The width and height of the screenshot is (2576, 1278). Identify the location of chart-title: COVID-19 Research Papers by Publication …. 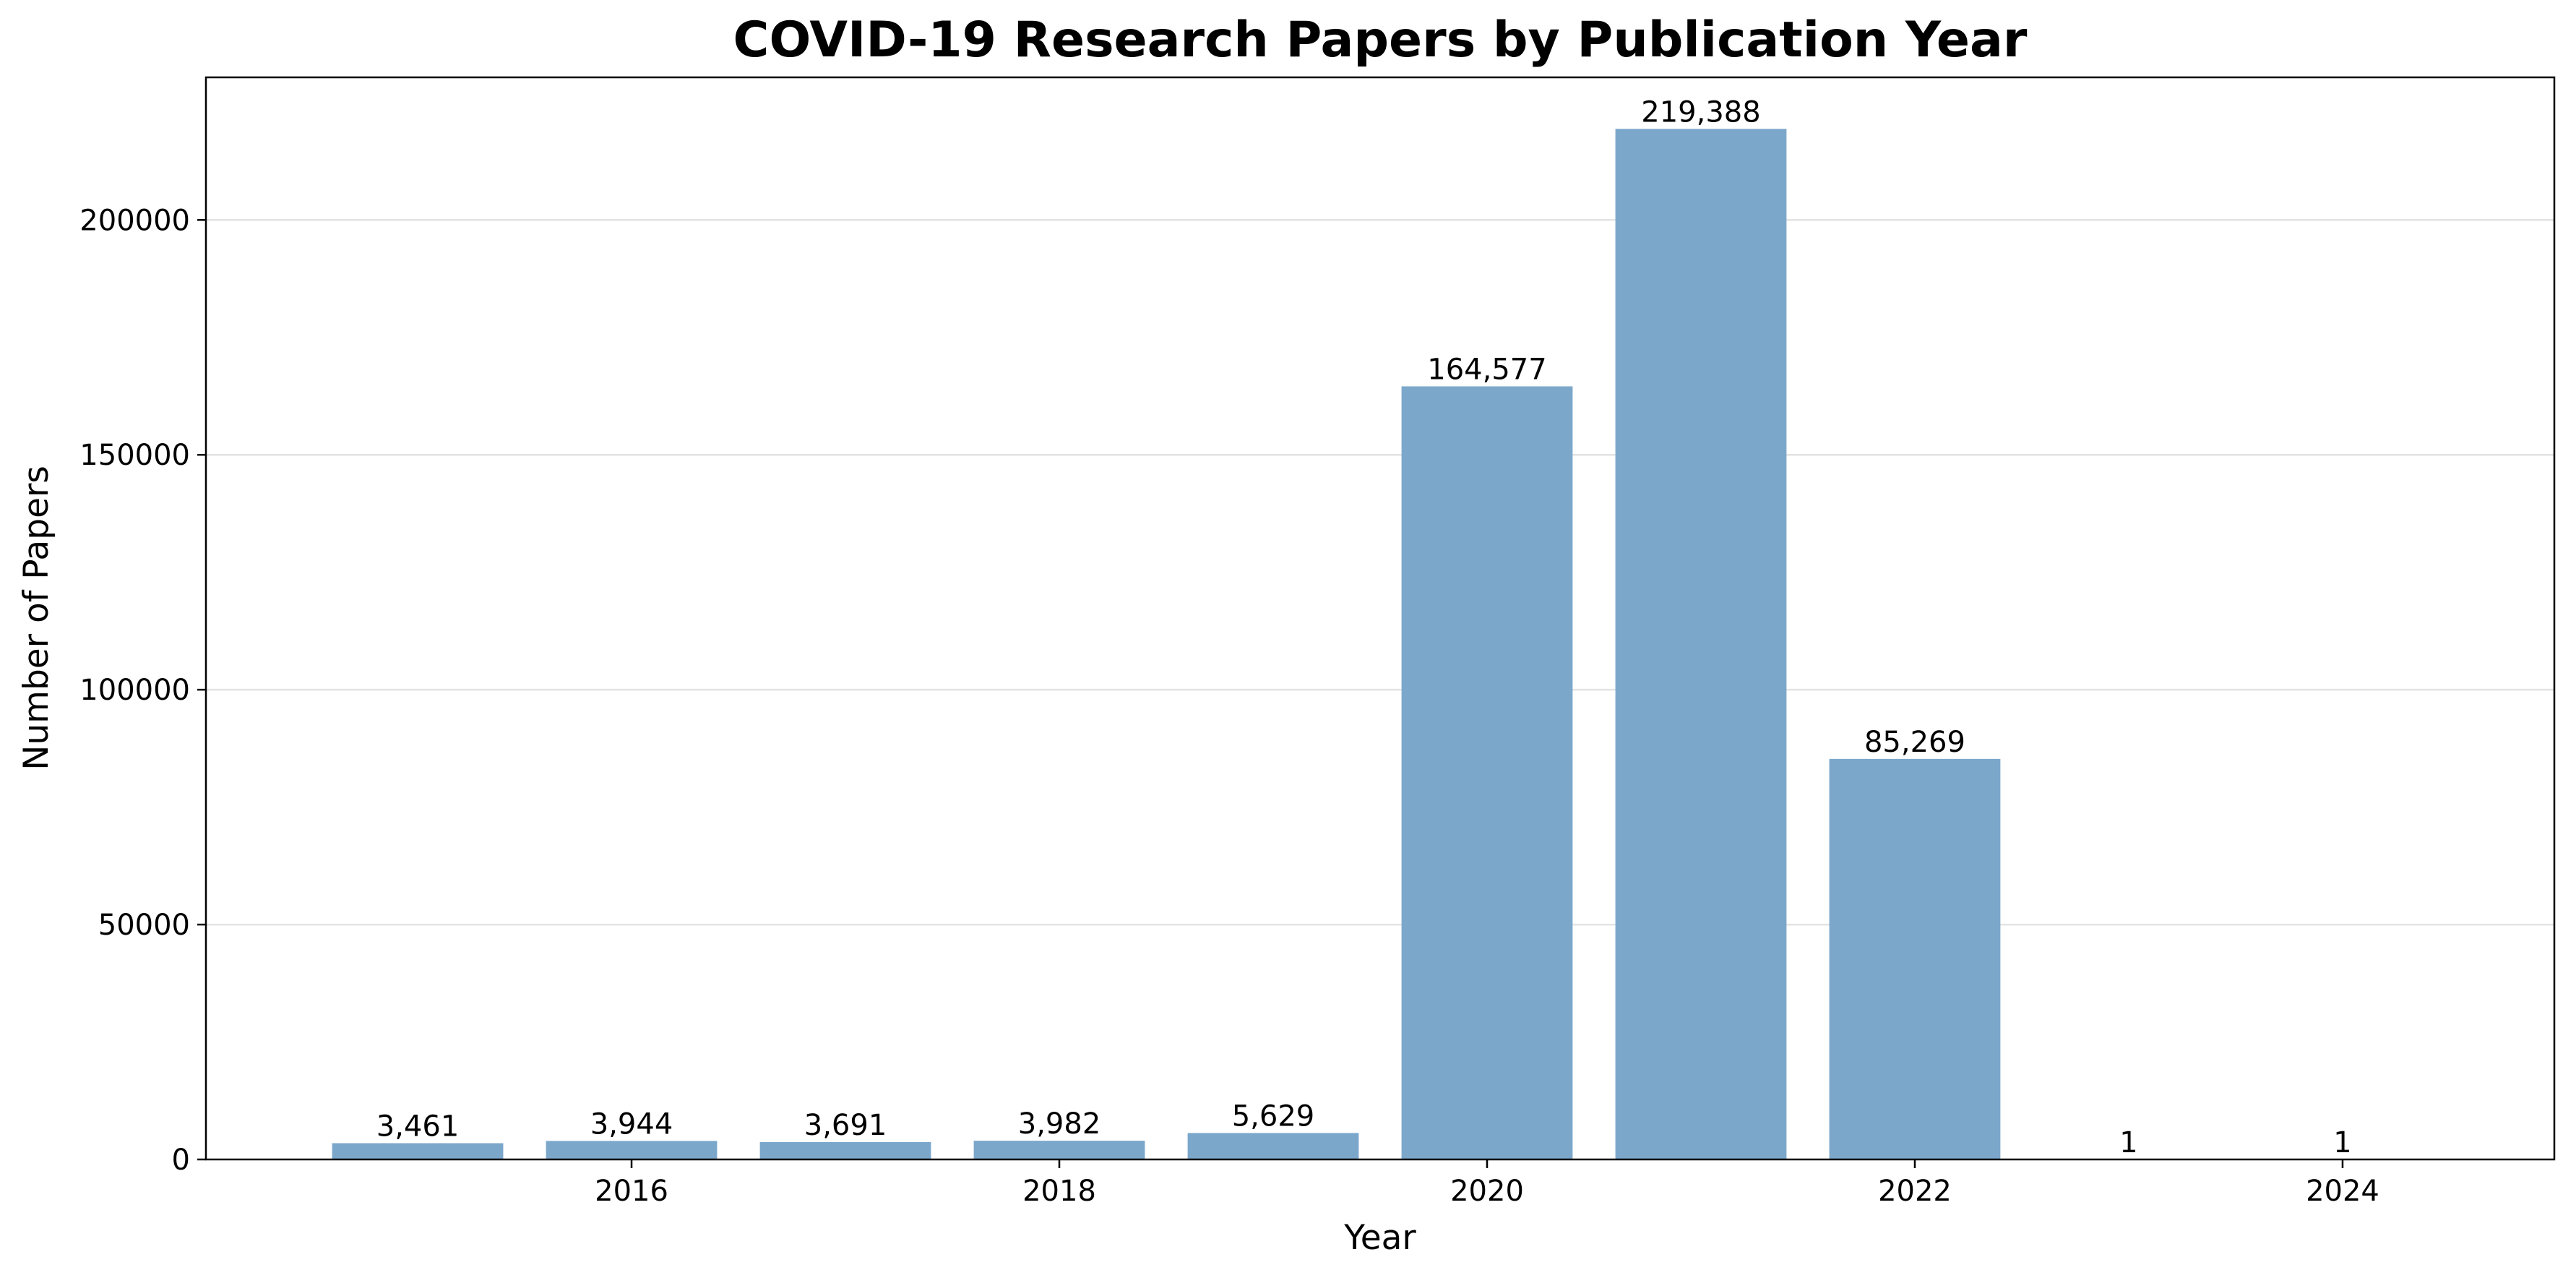
(1380, 40).